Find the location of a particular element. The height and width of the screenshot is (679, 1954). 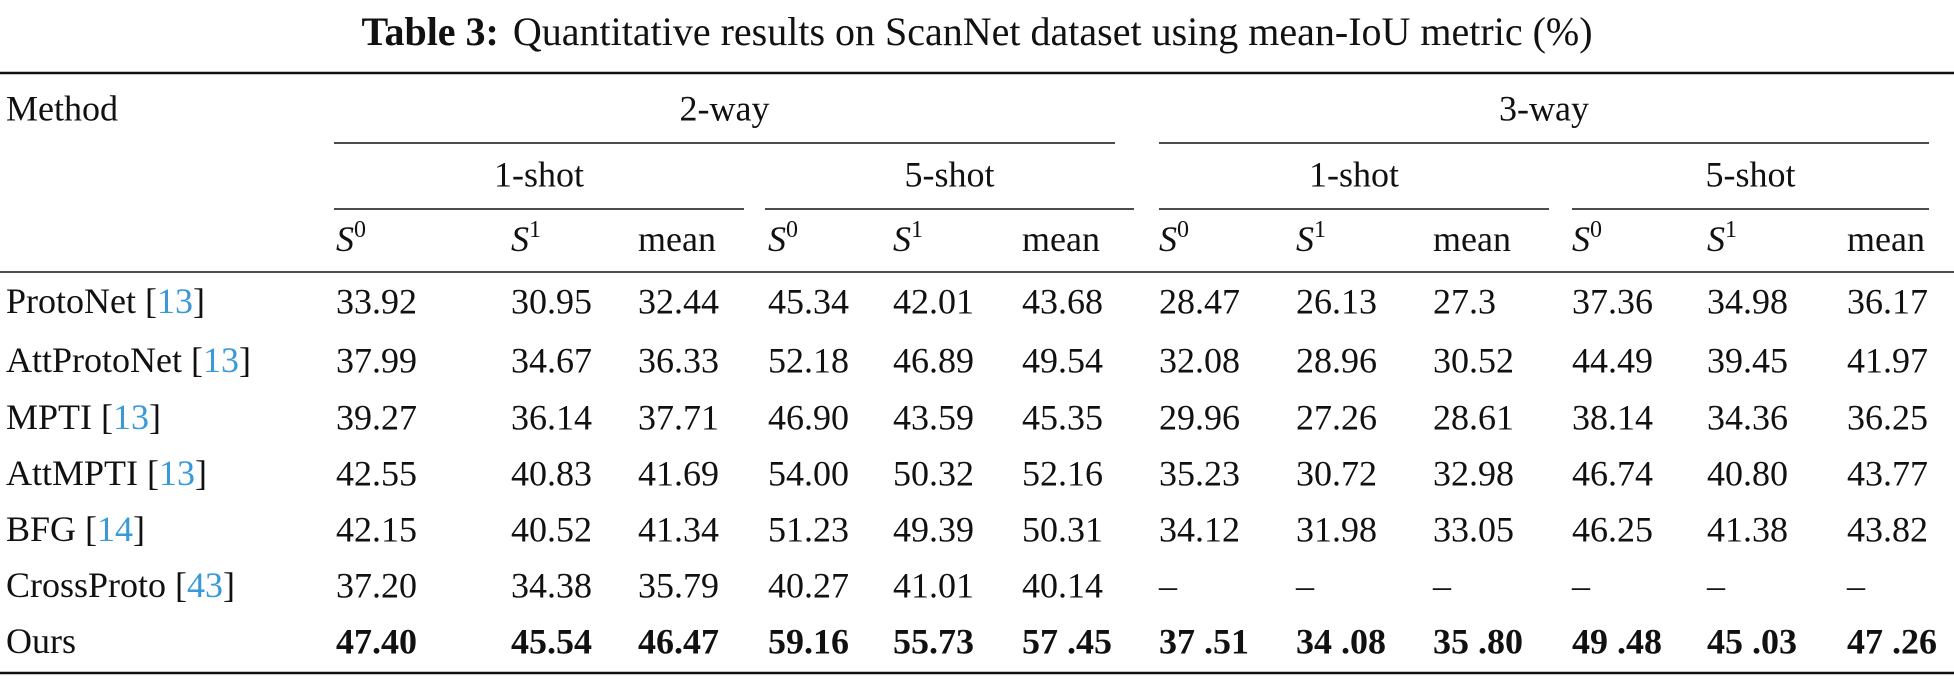

value-cell: 45.35 is located at coordinates (1062, 417).